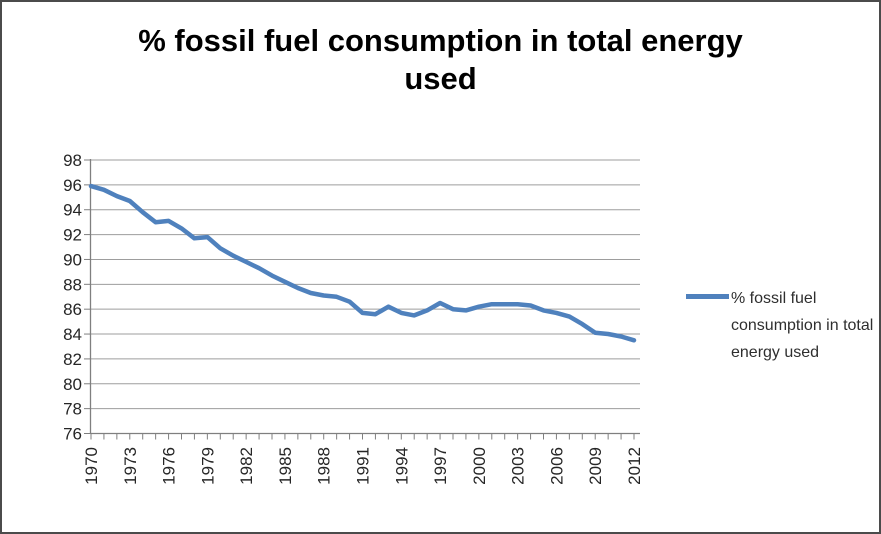  What do you see at coordinates (72, 309) in the screenshot?
I see `y-tick-label: 86` at bounding box center [72, 309].